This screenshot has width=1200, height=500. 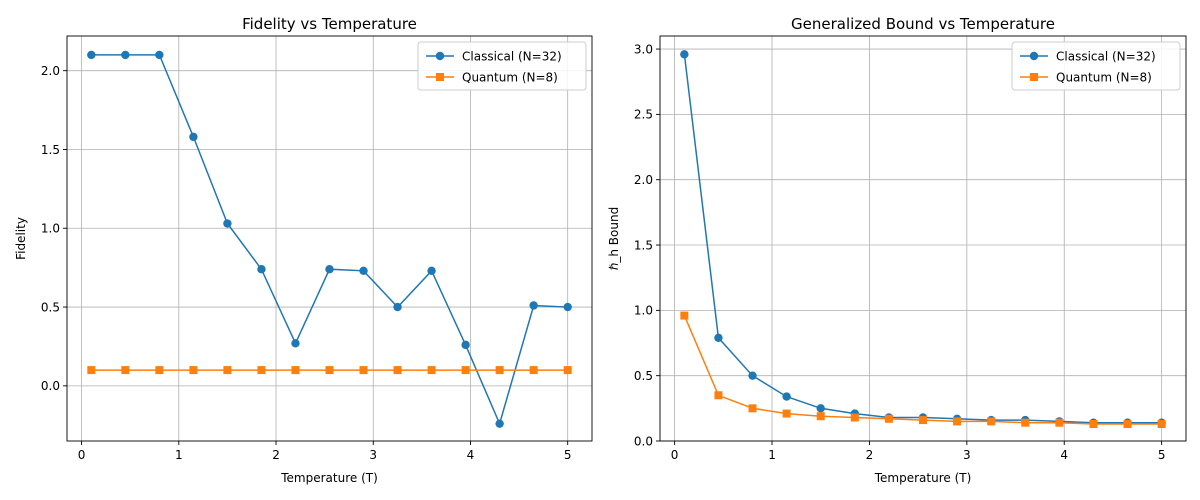 I want to click on chart-title: Generalized Bound vs Temperature, so click(x=923, y=24).